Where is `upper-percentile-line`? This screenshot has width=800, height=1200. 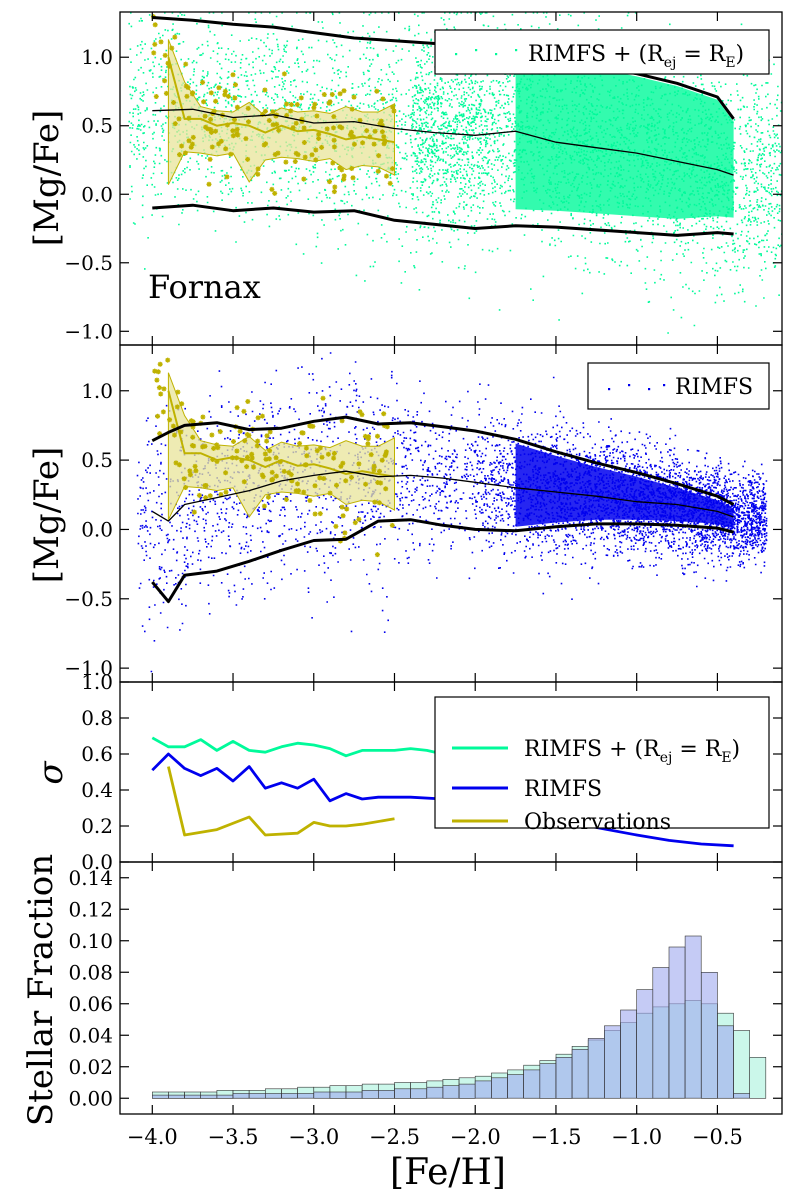 upper-percentile-line is located at coordinates (443, 460).